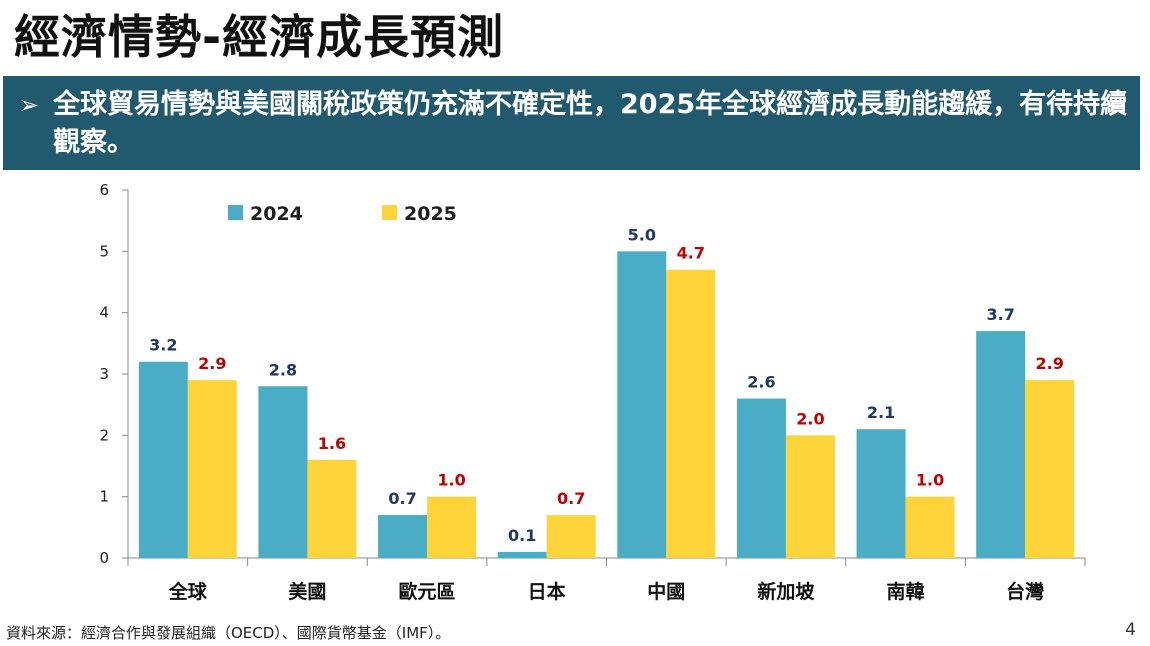 Image resolution: width=1150 pixels, height=646 pixels. I want to click on legend-label: 2024, so click(276, 214).